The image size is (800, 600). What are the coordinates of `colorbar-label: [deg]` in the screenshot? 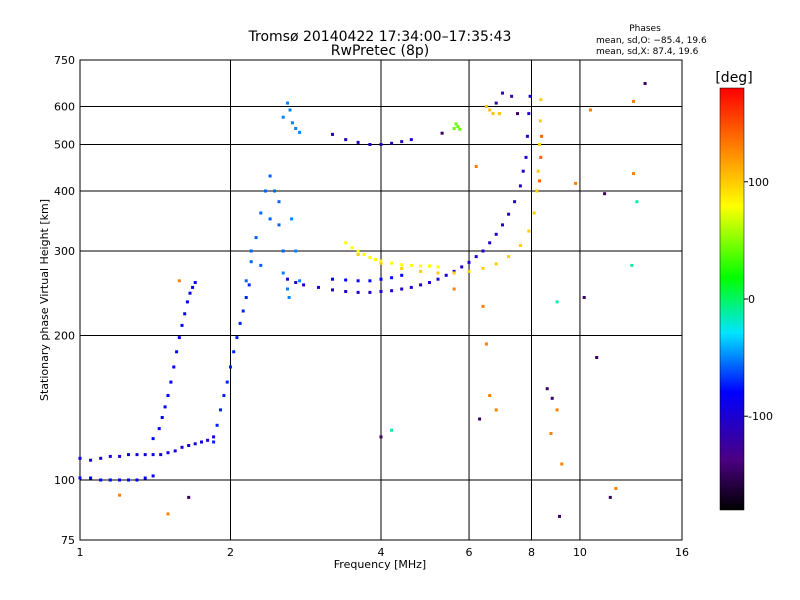 It's located at (733, 78).